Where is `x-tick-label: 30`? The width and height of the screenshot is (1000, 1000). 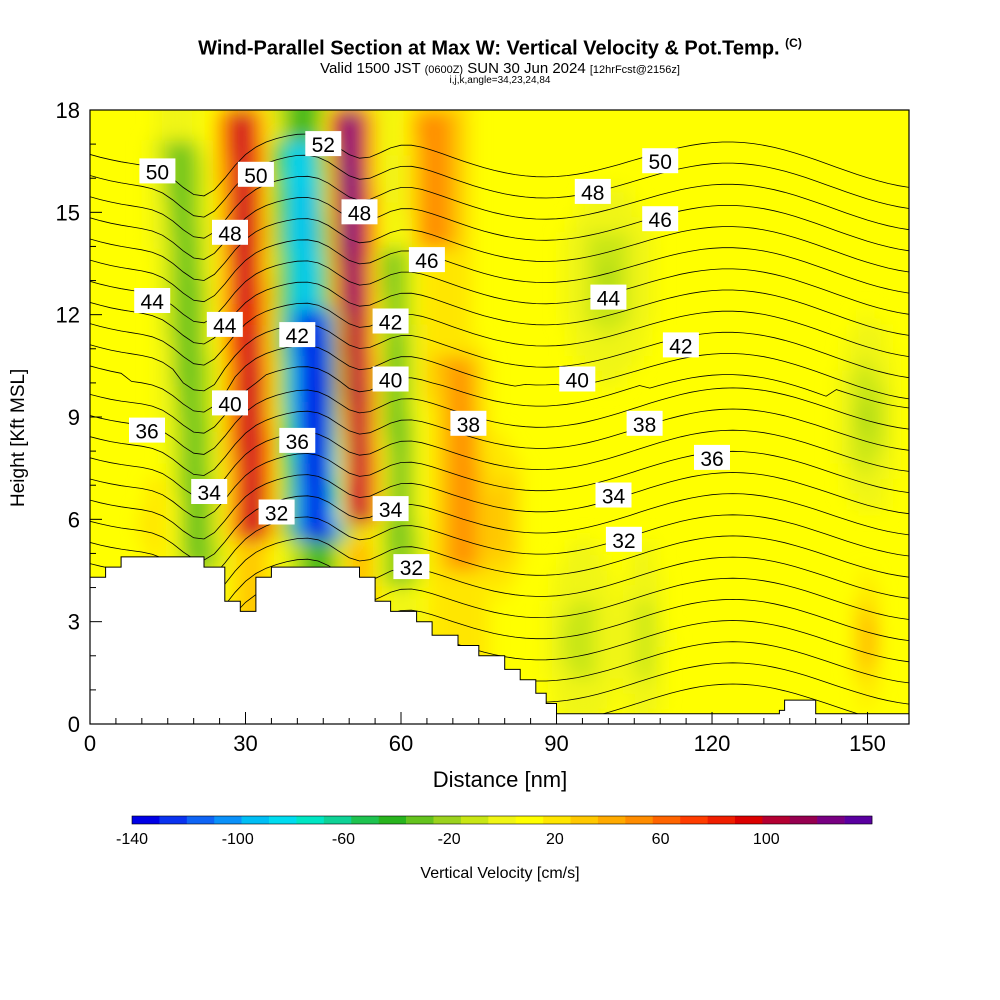 x-tick-label: 30 is located at coordinates (245, 743).